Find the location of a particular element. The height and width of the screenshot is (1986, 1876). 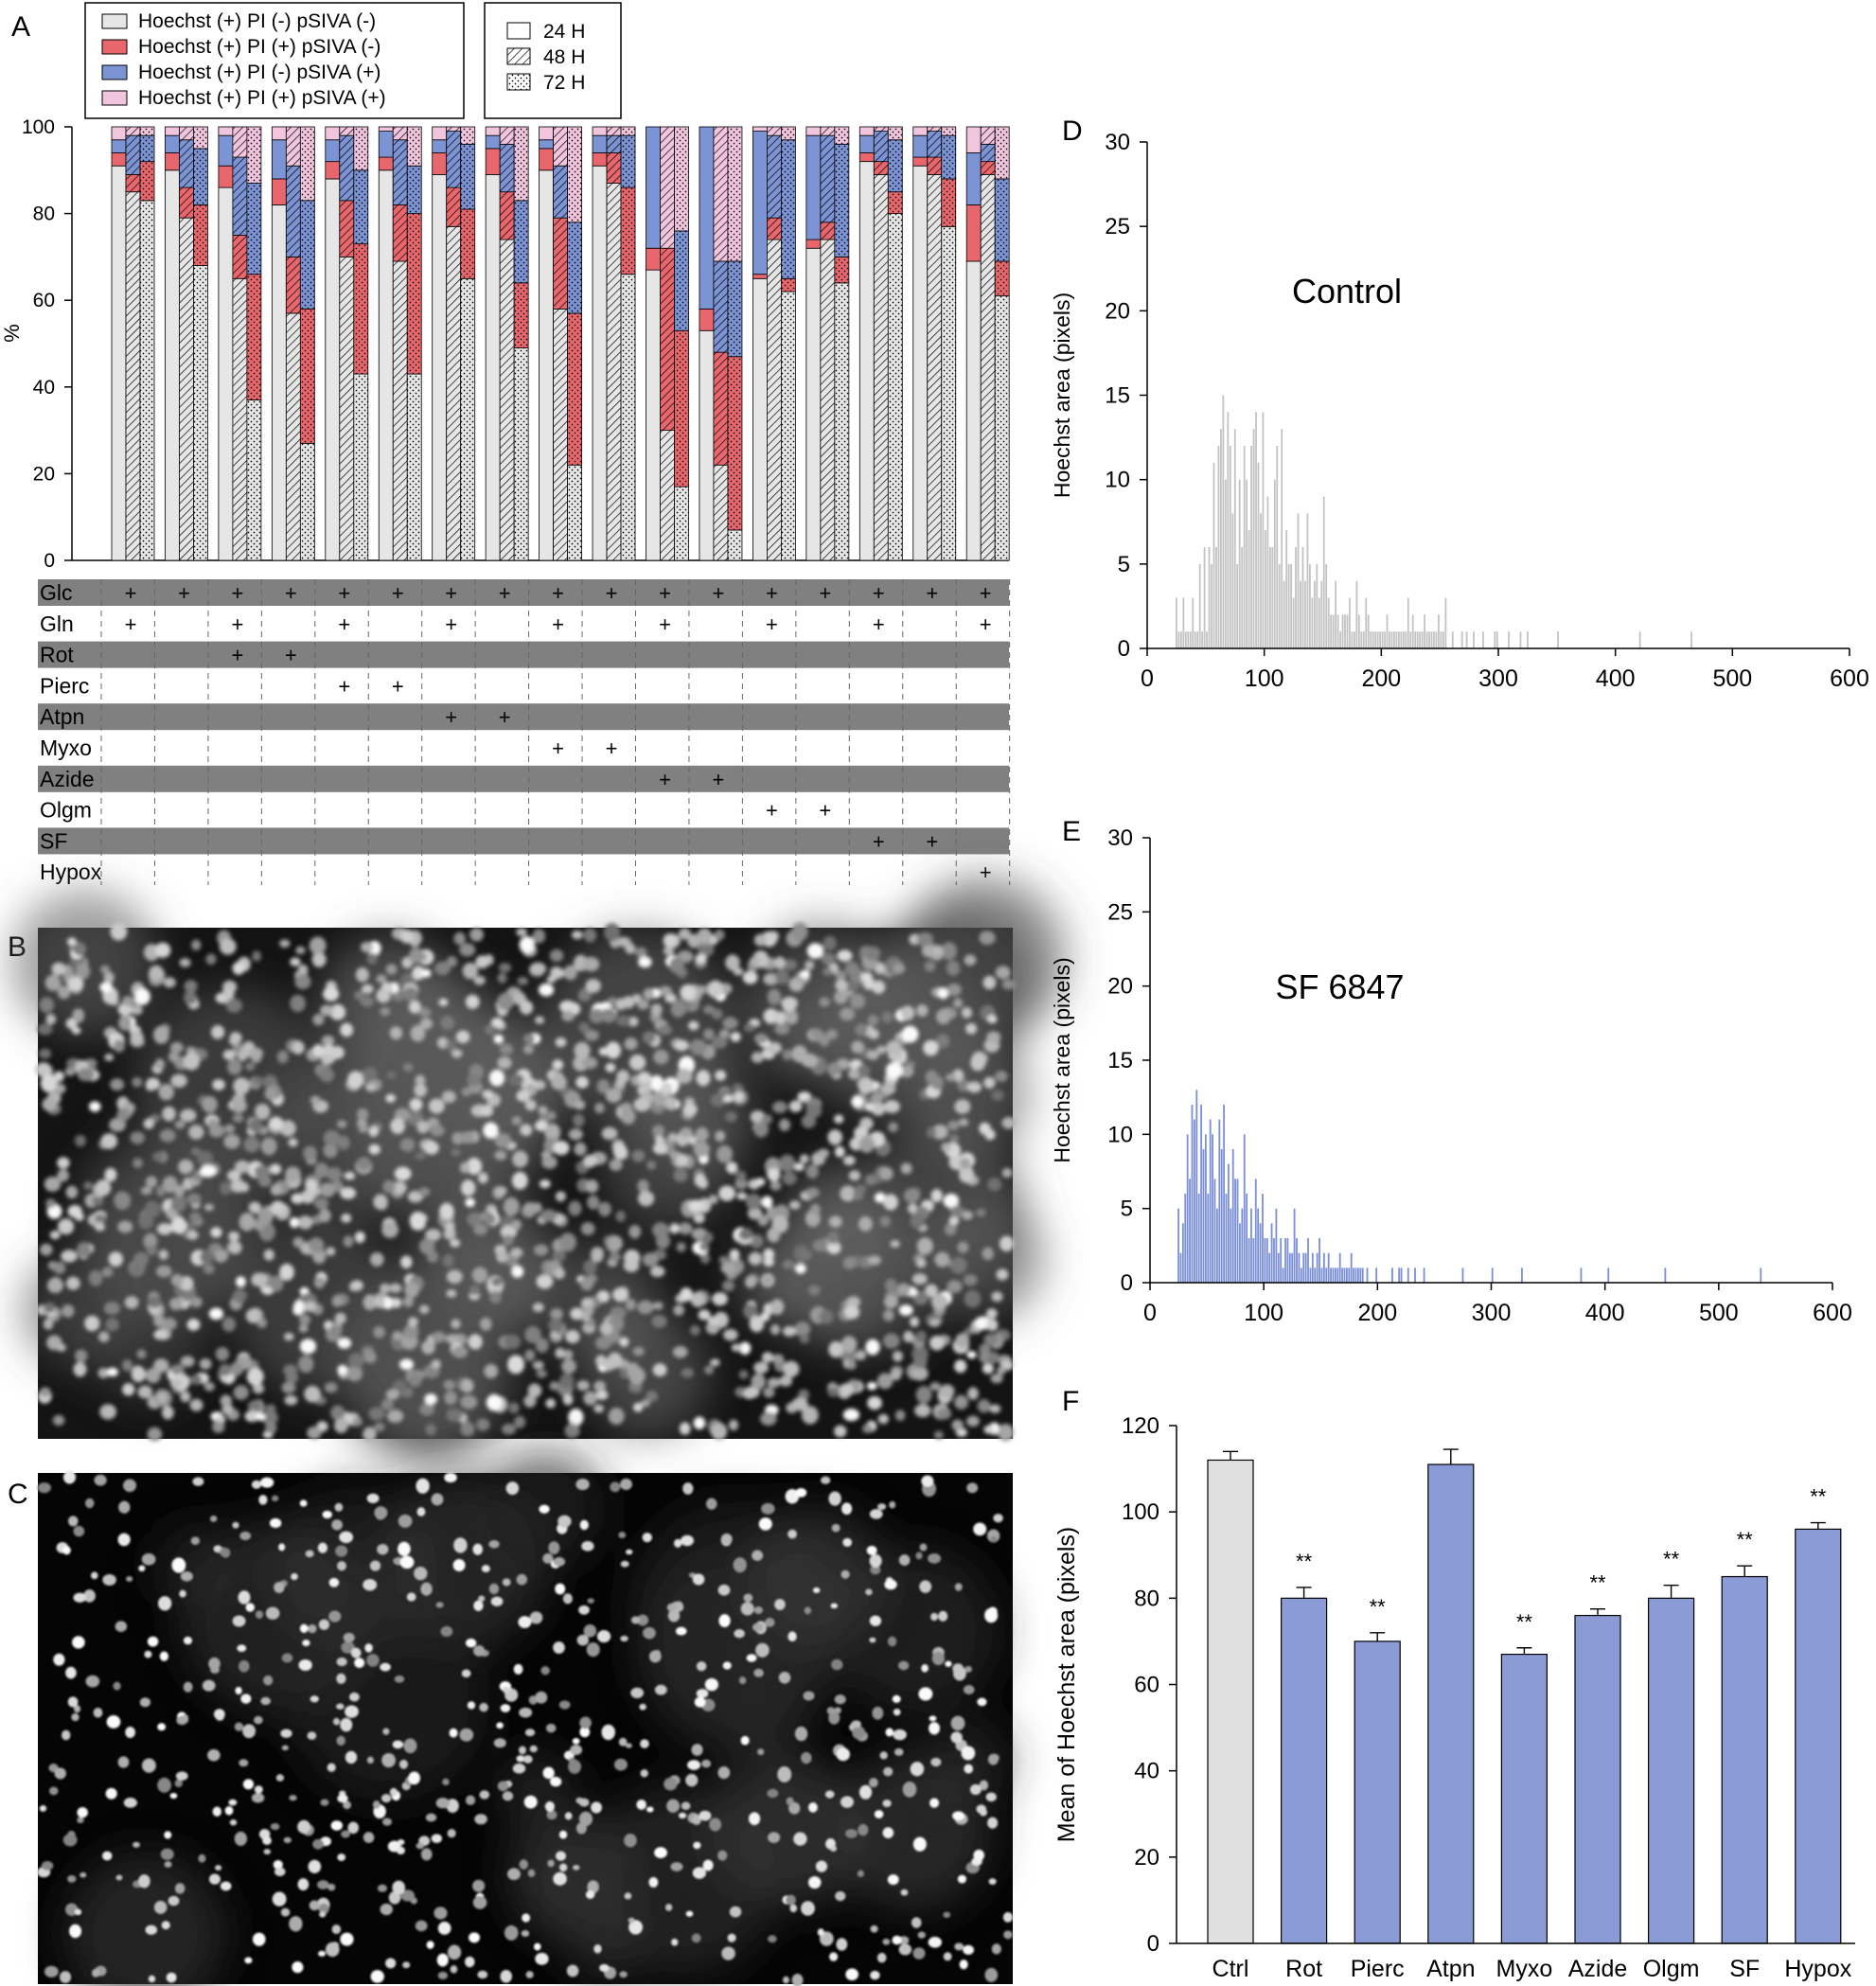

hist-x-tick-label: 300 is located at coordinates (1492, 1313).